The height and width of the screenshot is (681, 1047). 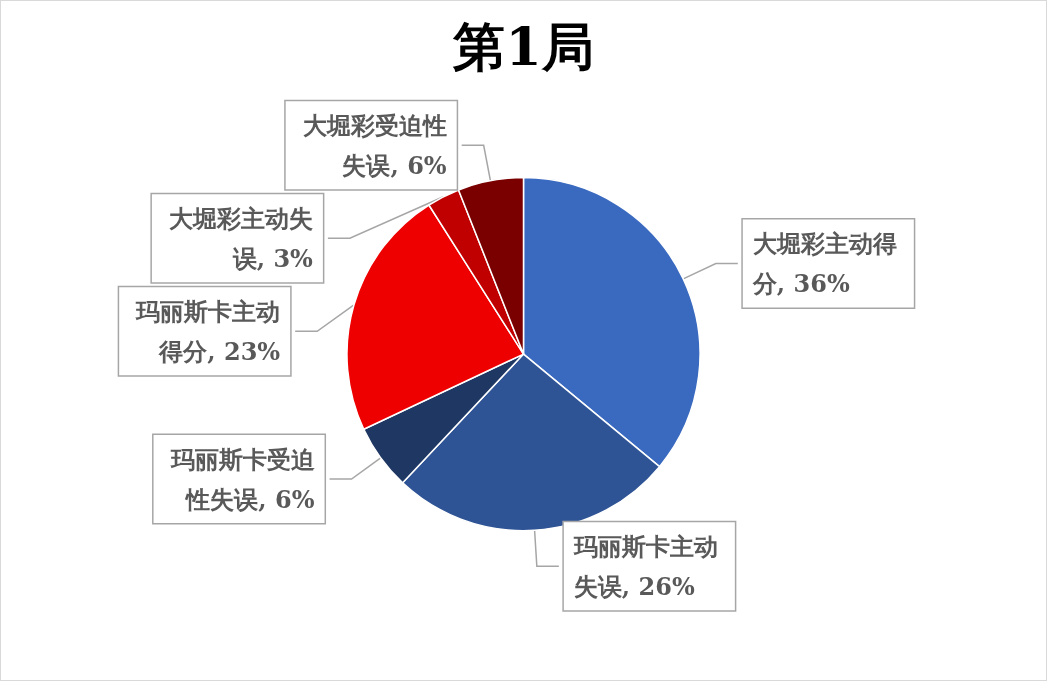 What do you see at coordinates (208, 331) in the screenshot?
I see `slice-label: 玛丽斯卡主动得分, 23%` at bounding box center [208, 331].